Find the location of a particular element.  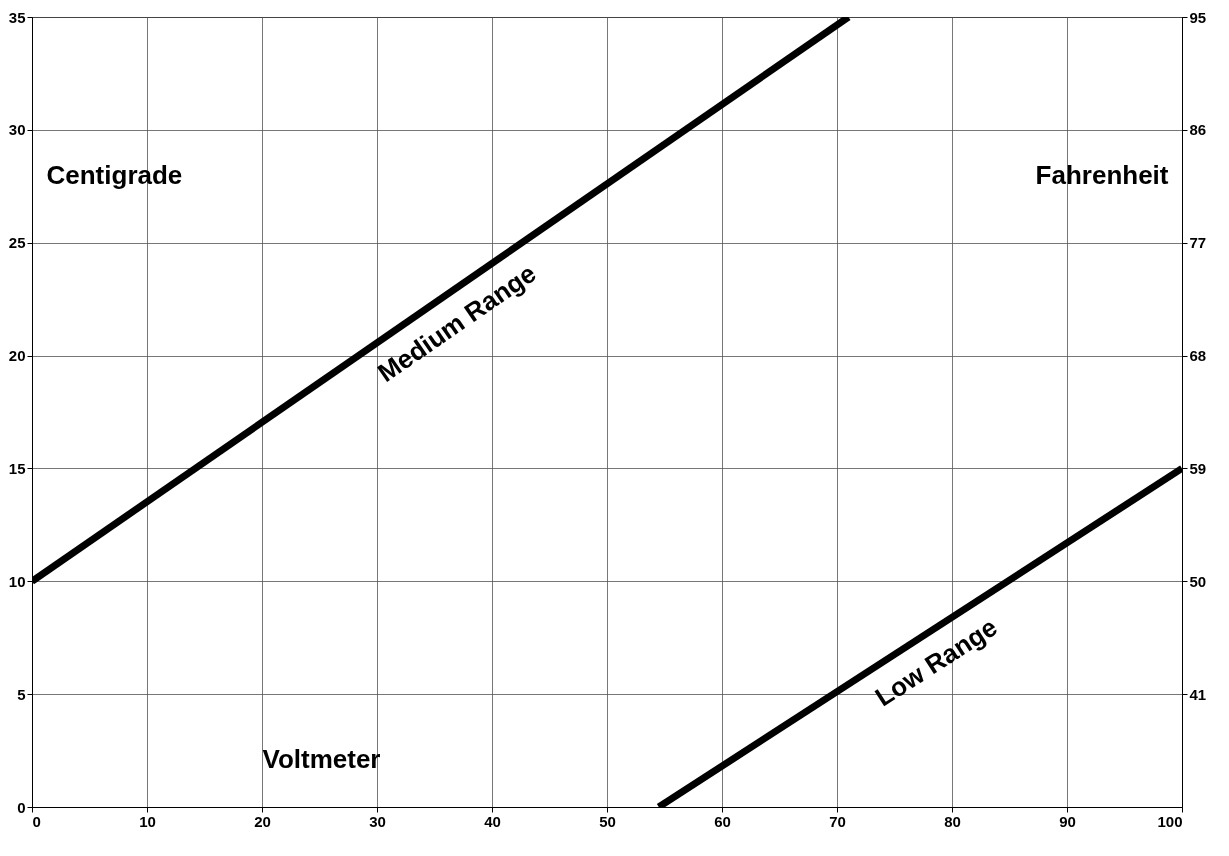

x-tick-label: 90 is located at coordinates (1067, 821).